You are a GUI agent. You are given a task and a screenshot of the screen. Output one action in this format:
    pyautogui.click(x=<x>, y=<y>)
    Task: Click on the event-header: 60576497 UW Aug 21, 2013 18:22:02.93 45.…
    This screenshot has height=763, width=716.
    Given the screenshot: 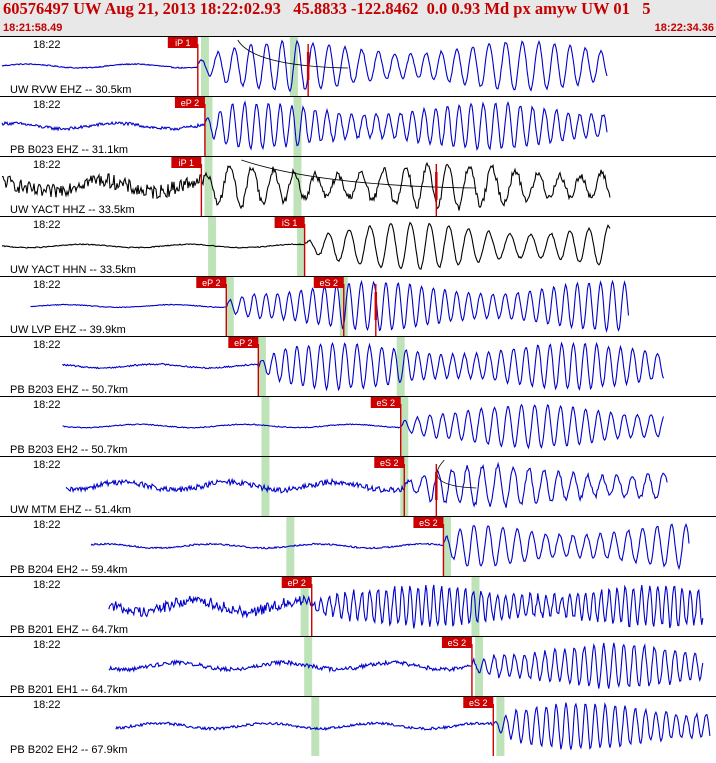 What is the action you would take?
    pyautogui.click(x=358, y=18)
    